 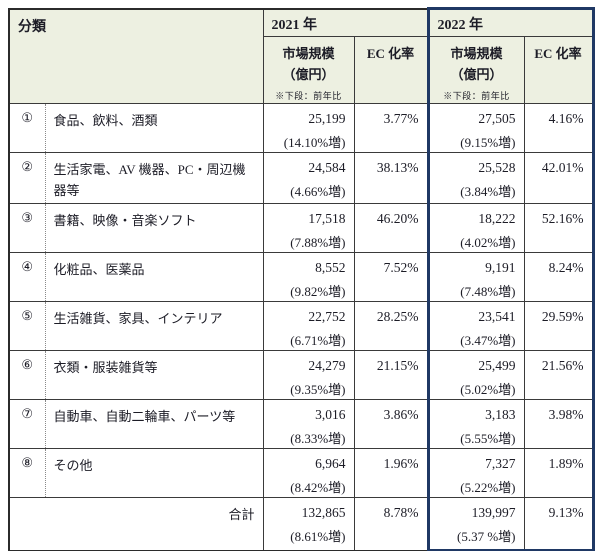 What do you see at coordinates (27, 228) in the screenshot?
I see `row-number: ③` at bounding box center [27, 228].